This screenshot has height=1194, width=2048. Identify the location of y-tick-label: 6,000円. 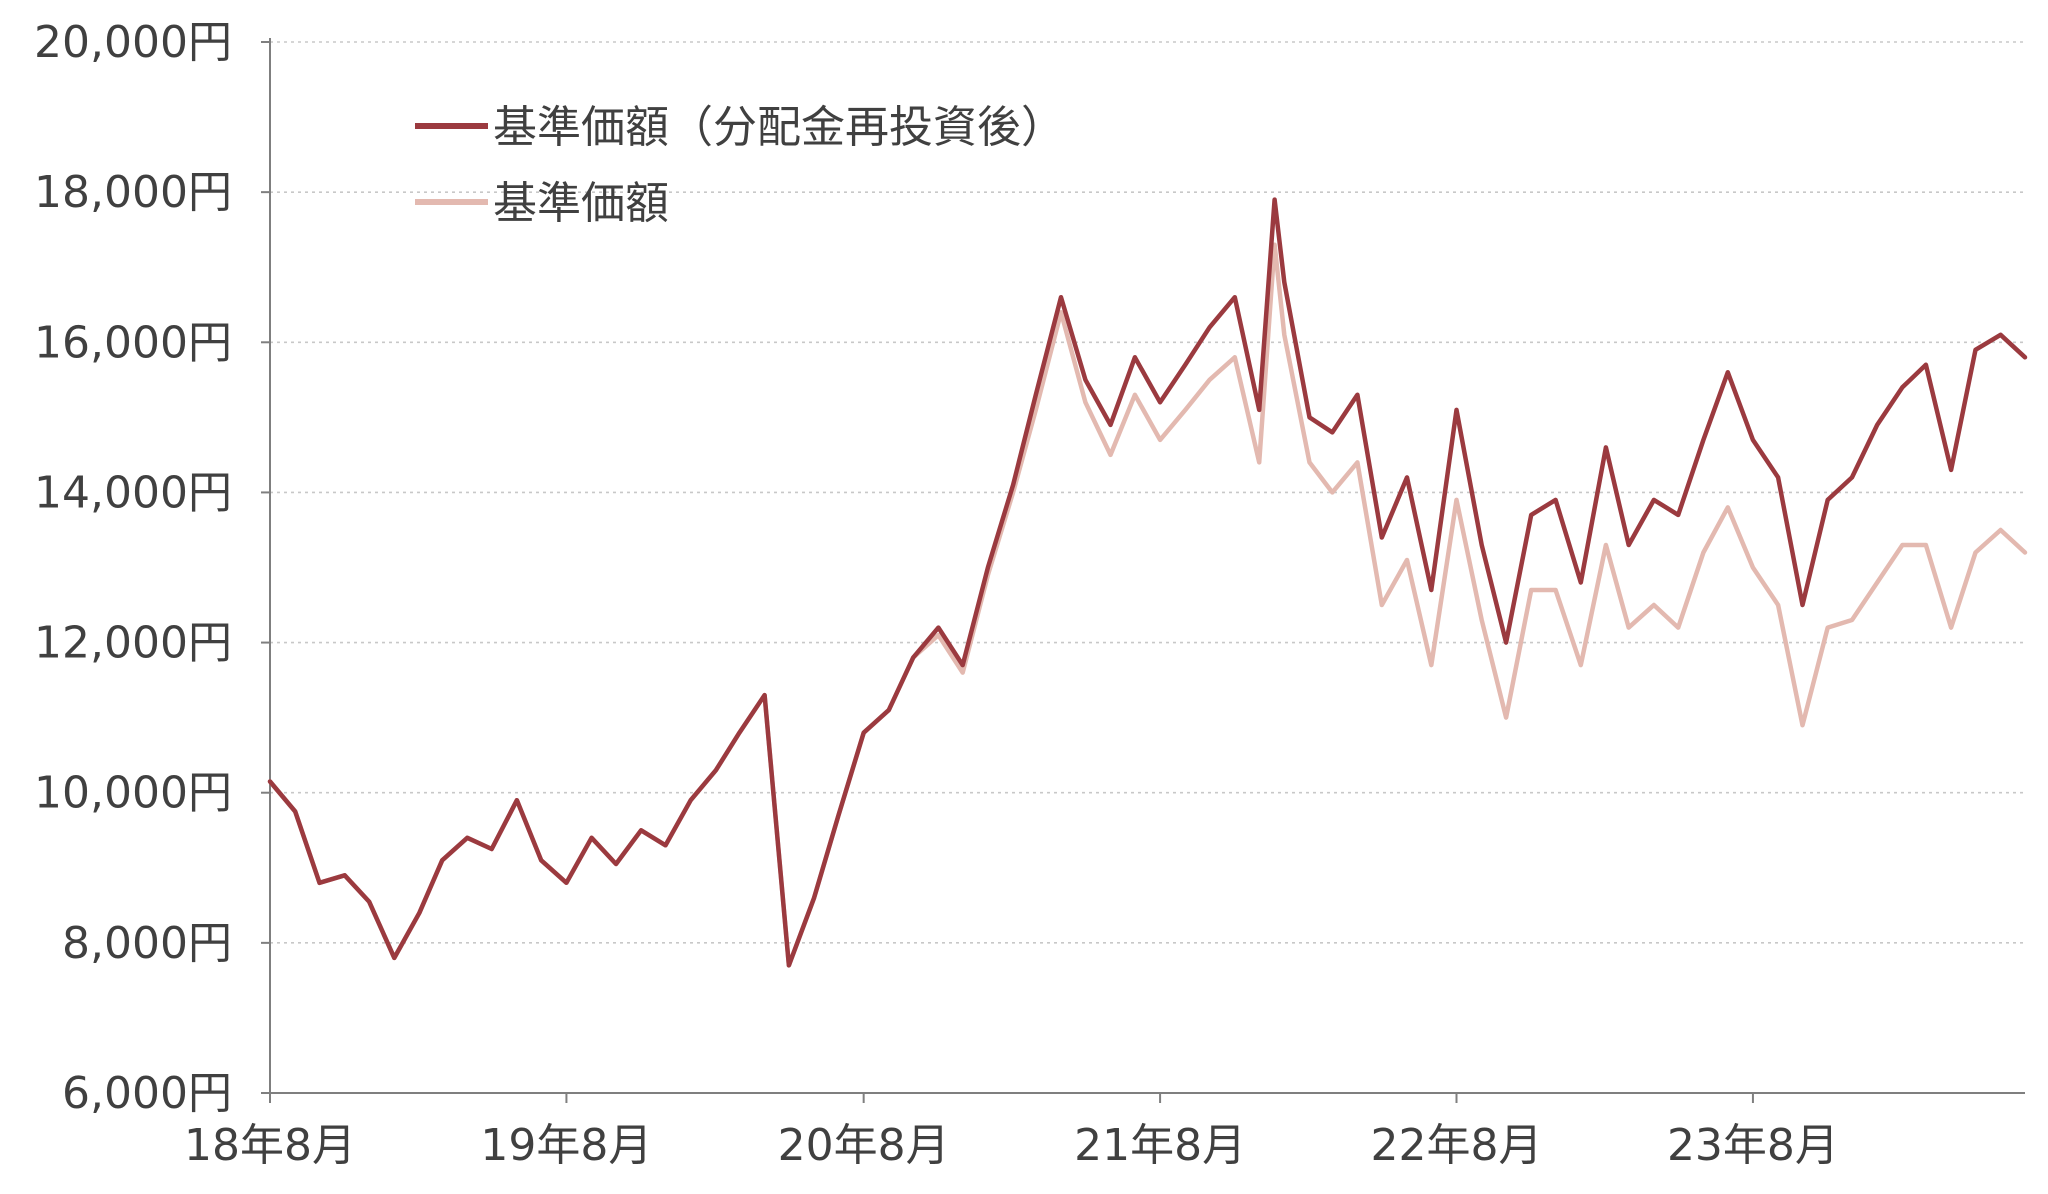
(147, 1093).